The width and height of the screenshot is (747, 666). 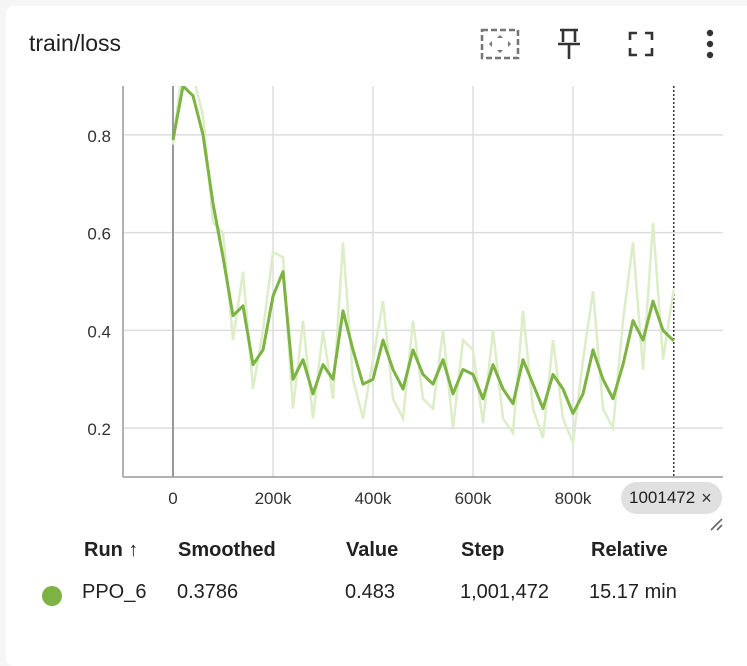 I want to click on card-title: train/loss, so click(x=75, y=43).